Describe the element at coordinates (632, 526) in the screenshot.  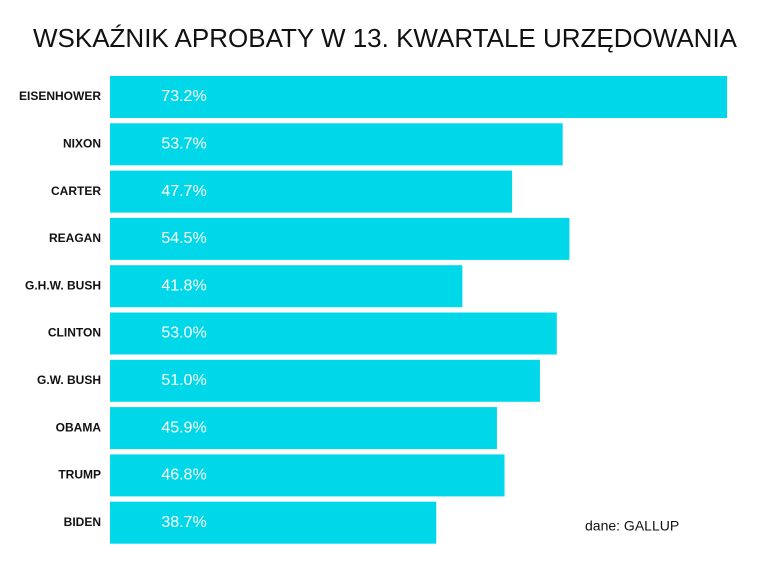
I see `source: dane: GALLUP` at that location.